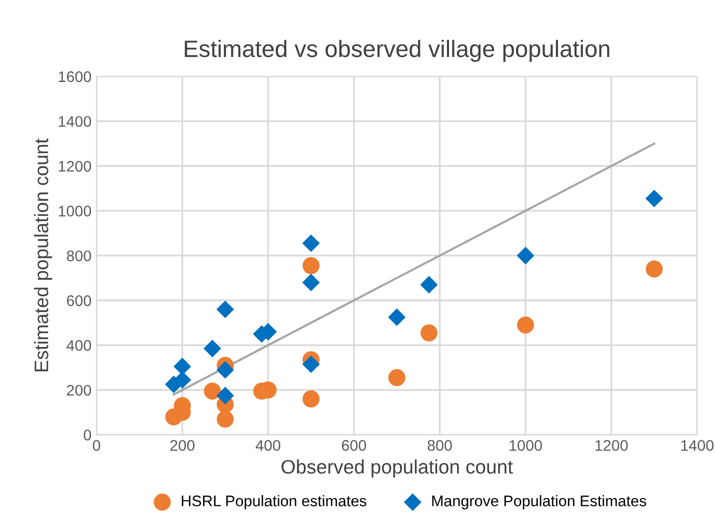 Image resolution: width=715 pixels, height=527 pixels. What do you see at coordinates (354, 445) in the screenshot?
I see `x-tick-label: 600` at bounding box center [354, 445].